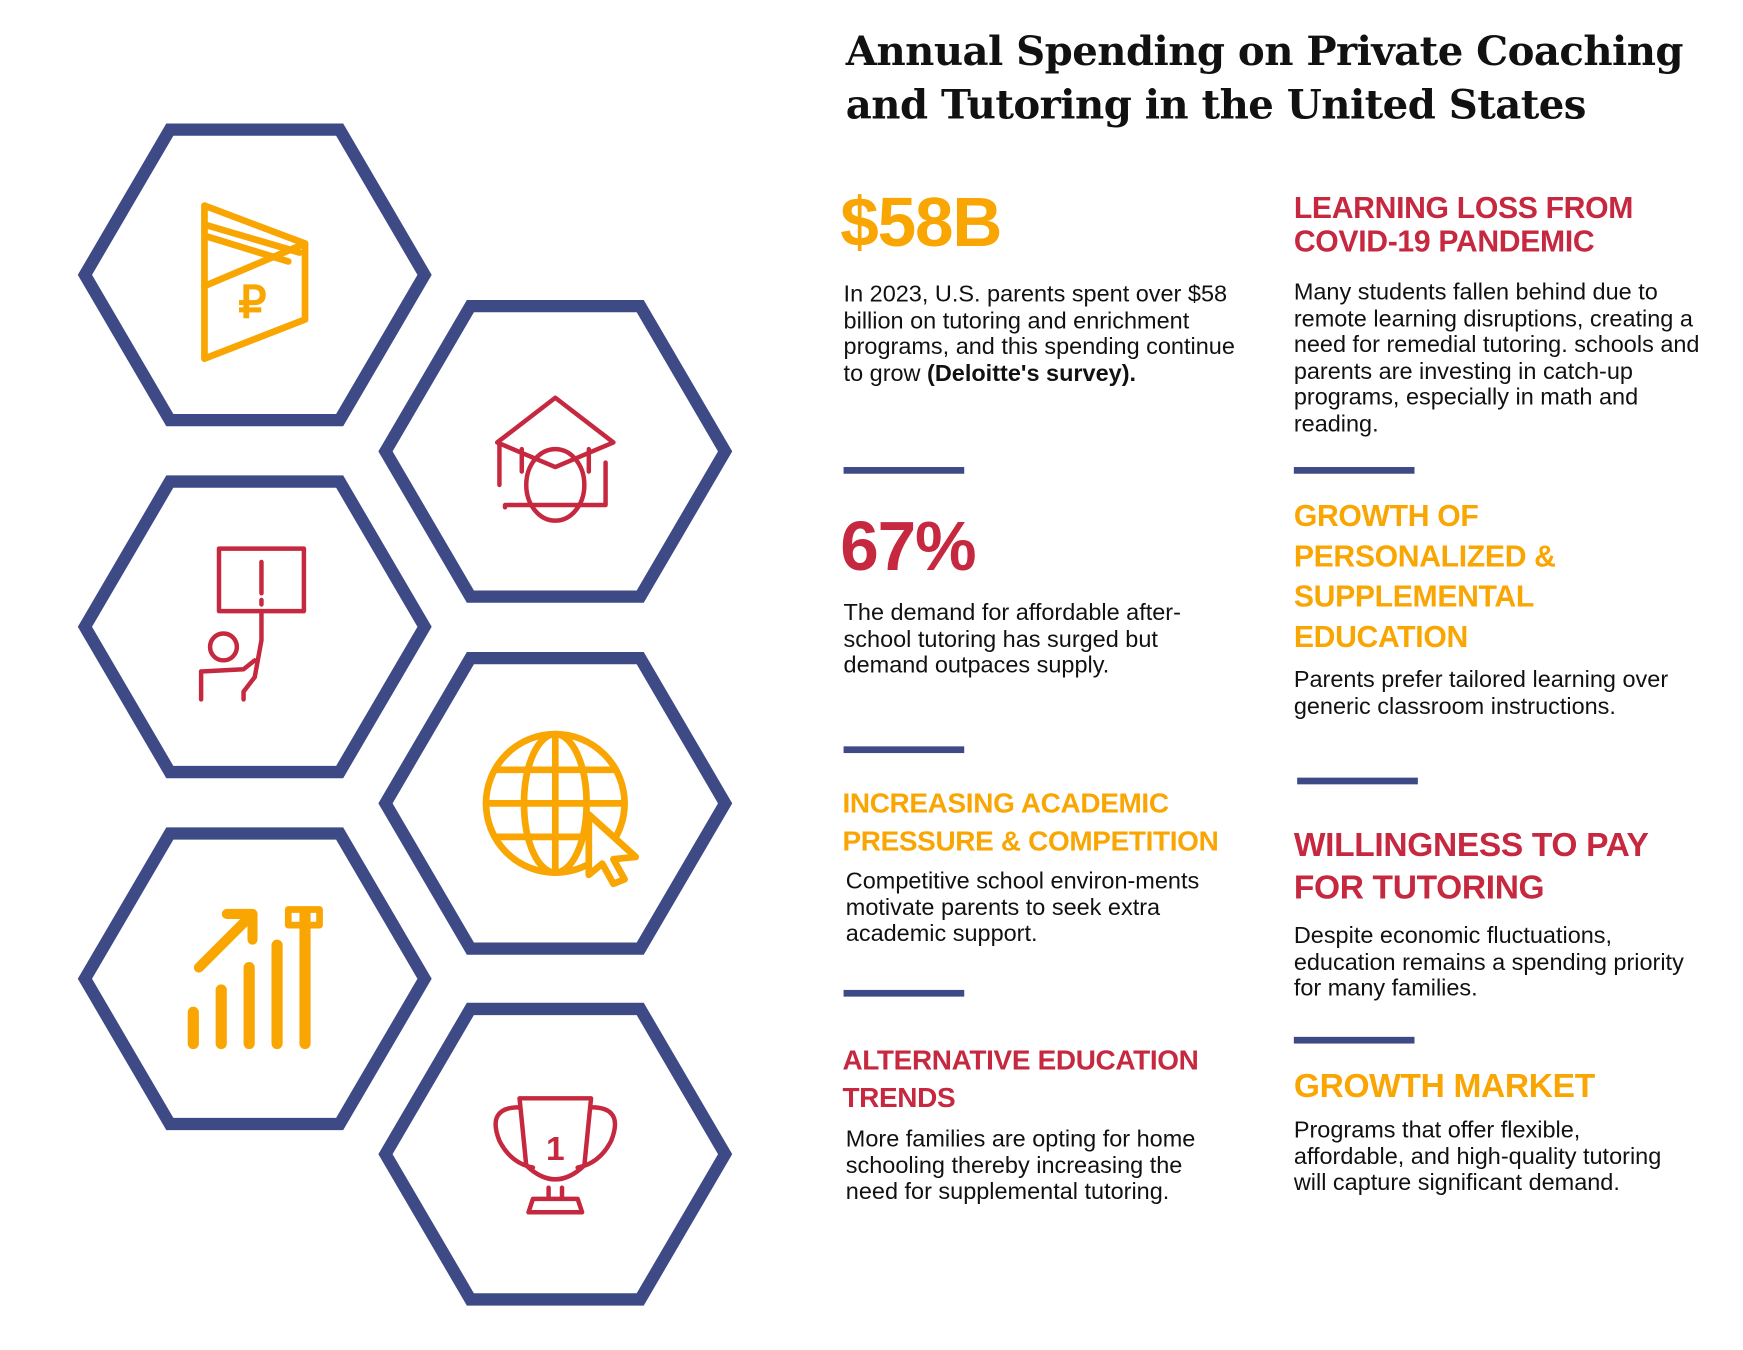 Image resolution: width=1743 pixels, height=1350 pixels. Describe the element at coordinates (1032, 373) in the screenshot. I see `stat-58b-source: (Deloitte's survey).` at that location.